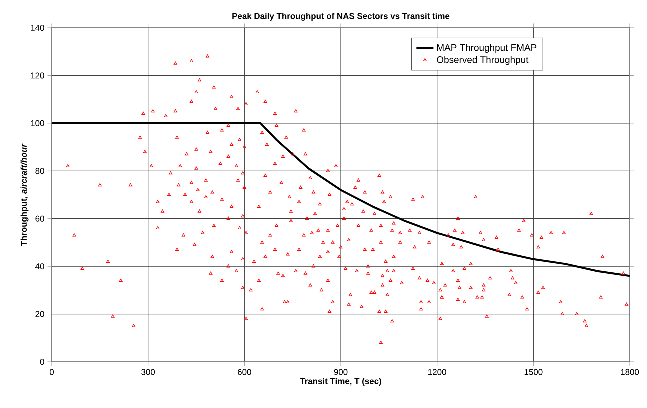 Image resolution: width=647 pixels, height=408 pixels. I want to click on x-tick-label: 300, so click(149, 372).